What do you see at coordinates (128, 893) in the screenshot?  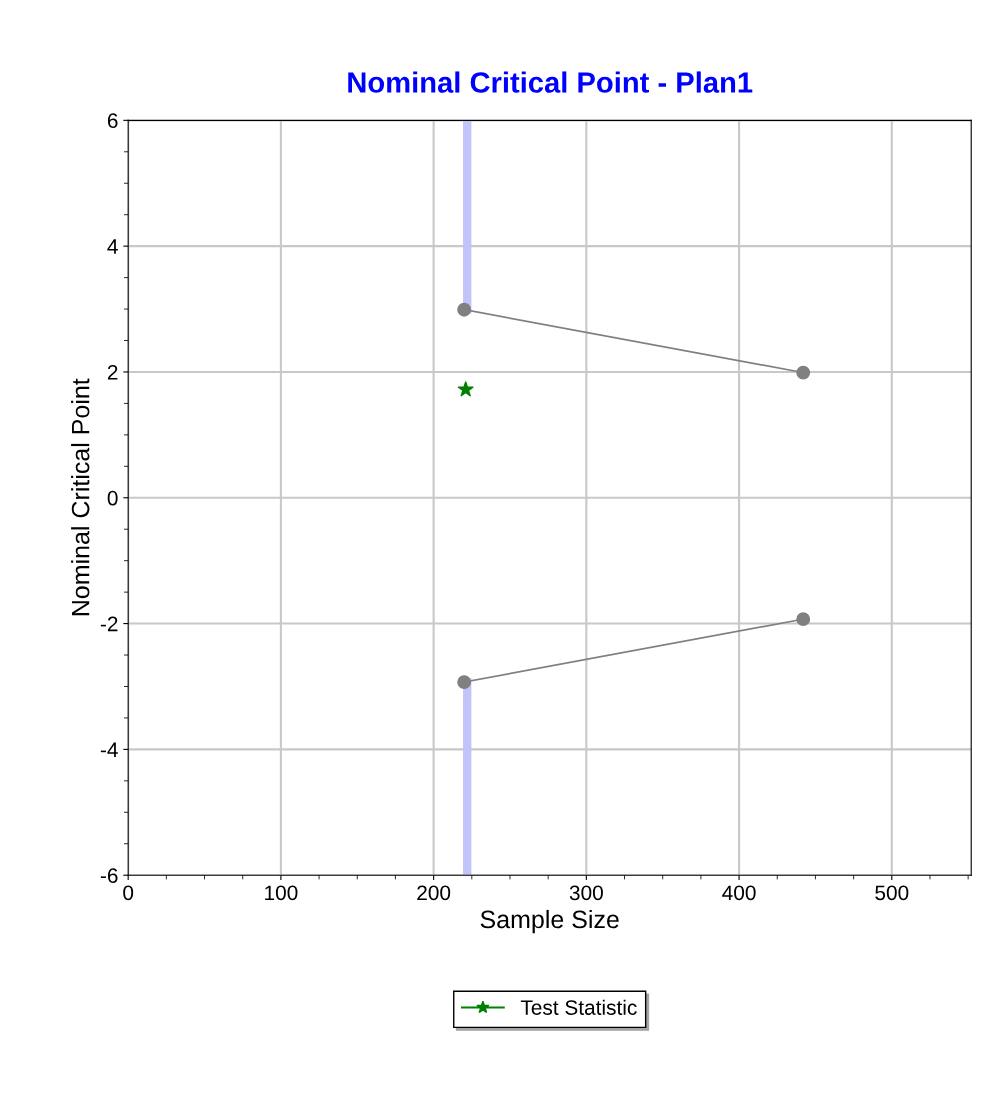 I see `x-tick-label: 0` at bounding box center [128, 893].